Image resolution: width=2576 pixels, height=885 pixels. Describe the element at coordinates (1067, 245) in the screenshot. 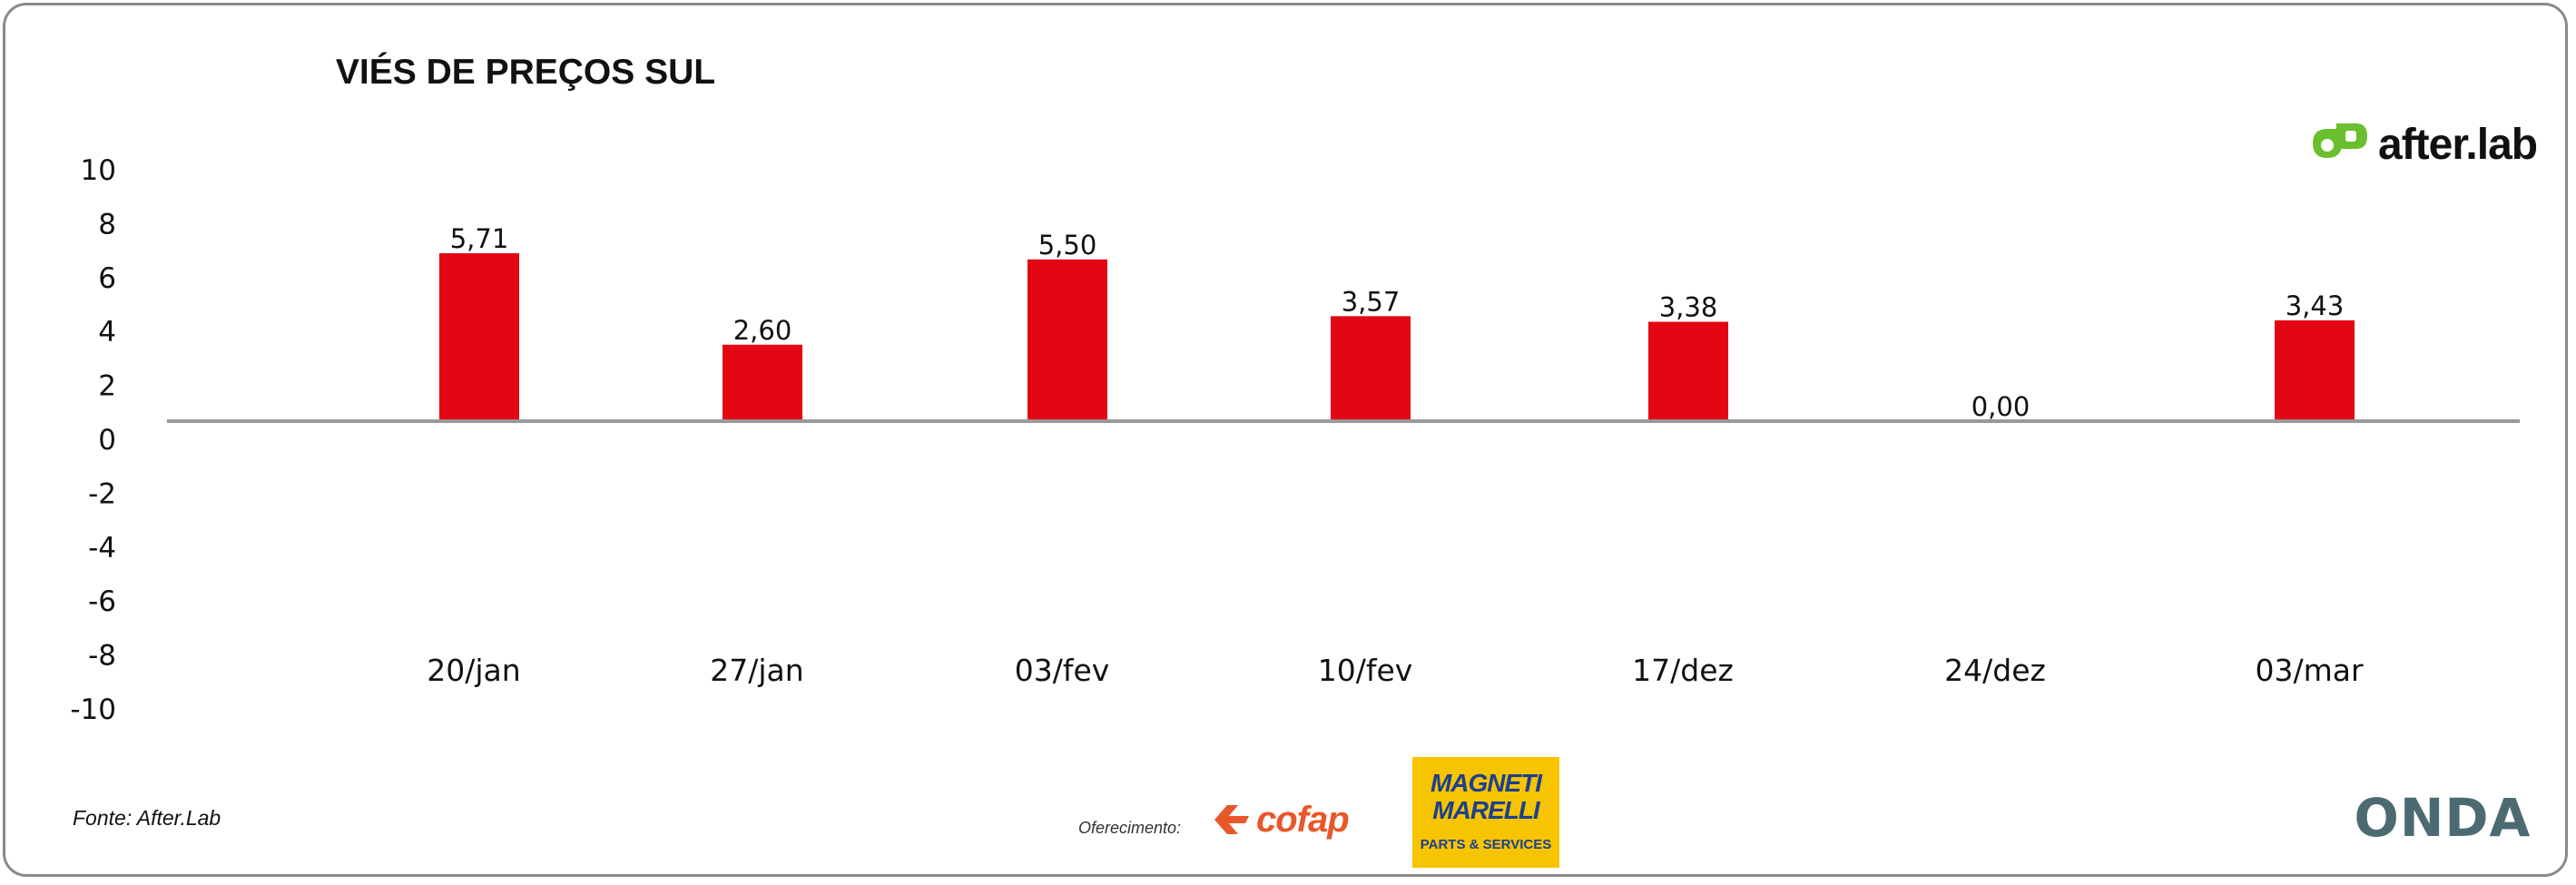

I see `data-label: 5,50` at that location.